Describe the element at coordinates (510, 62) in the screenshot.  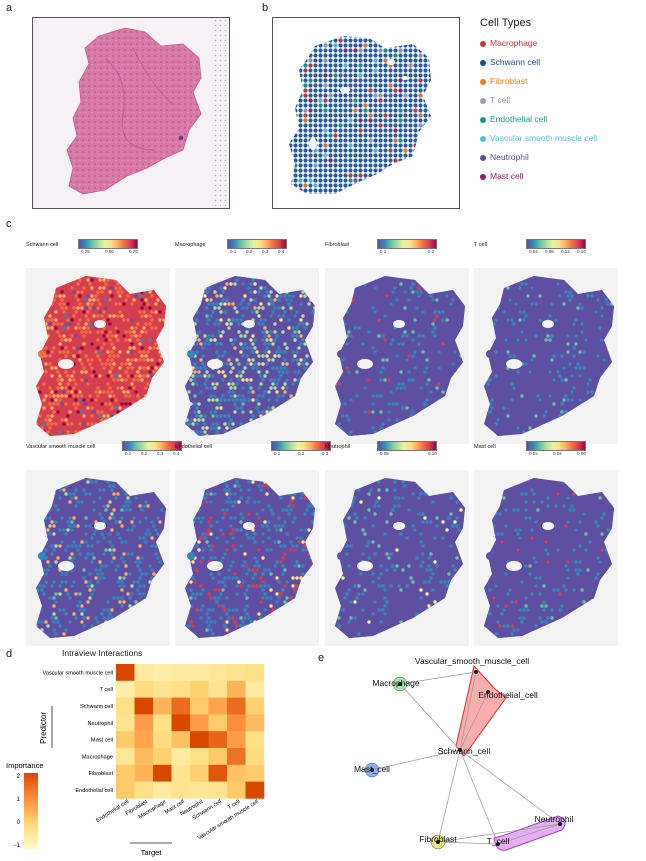
I see `legend-item: Schwann cell` at that location.